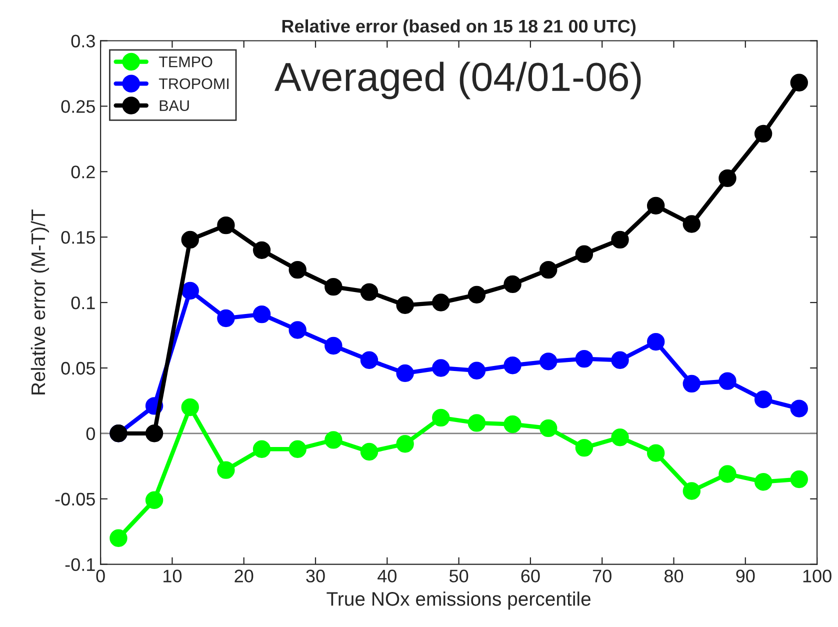 Image resolution: width=838 pixels, height=627 pixels. What do you see at coordinates (90, 433) in the screenshot?
I see `y-tick-label: 0` at bounding box center [90, 433].